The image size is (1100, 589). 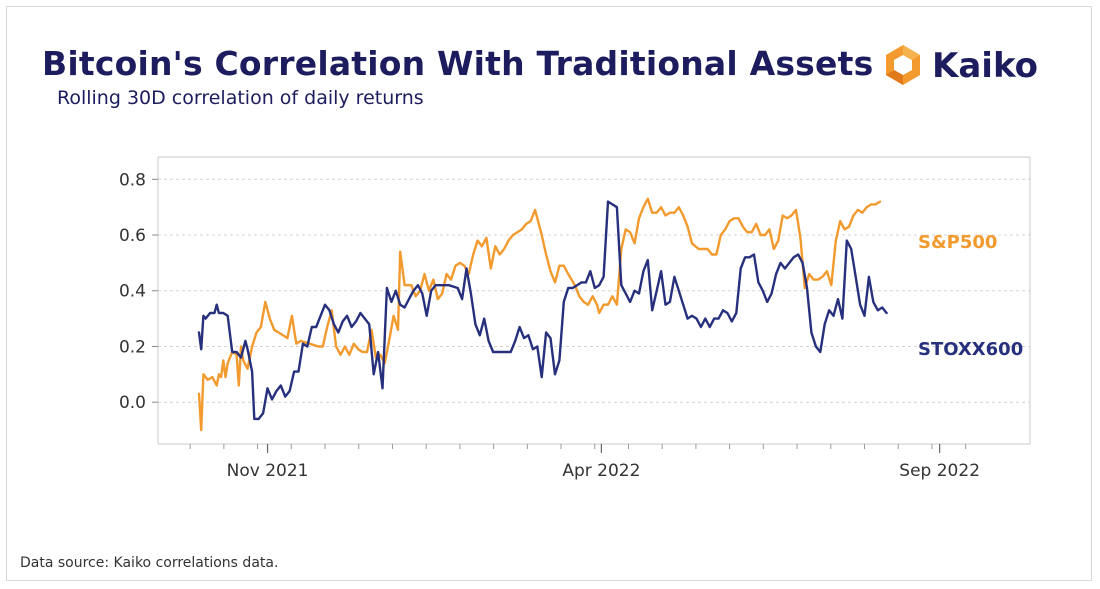 I want to click on logo-name: Kaiko, so click(x=985, y=66).